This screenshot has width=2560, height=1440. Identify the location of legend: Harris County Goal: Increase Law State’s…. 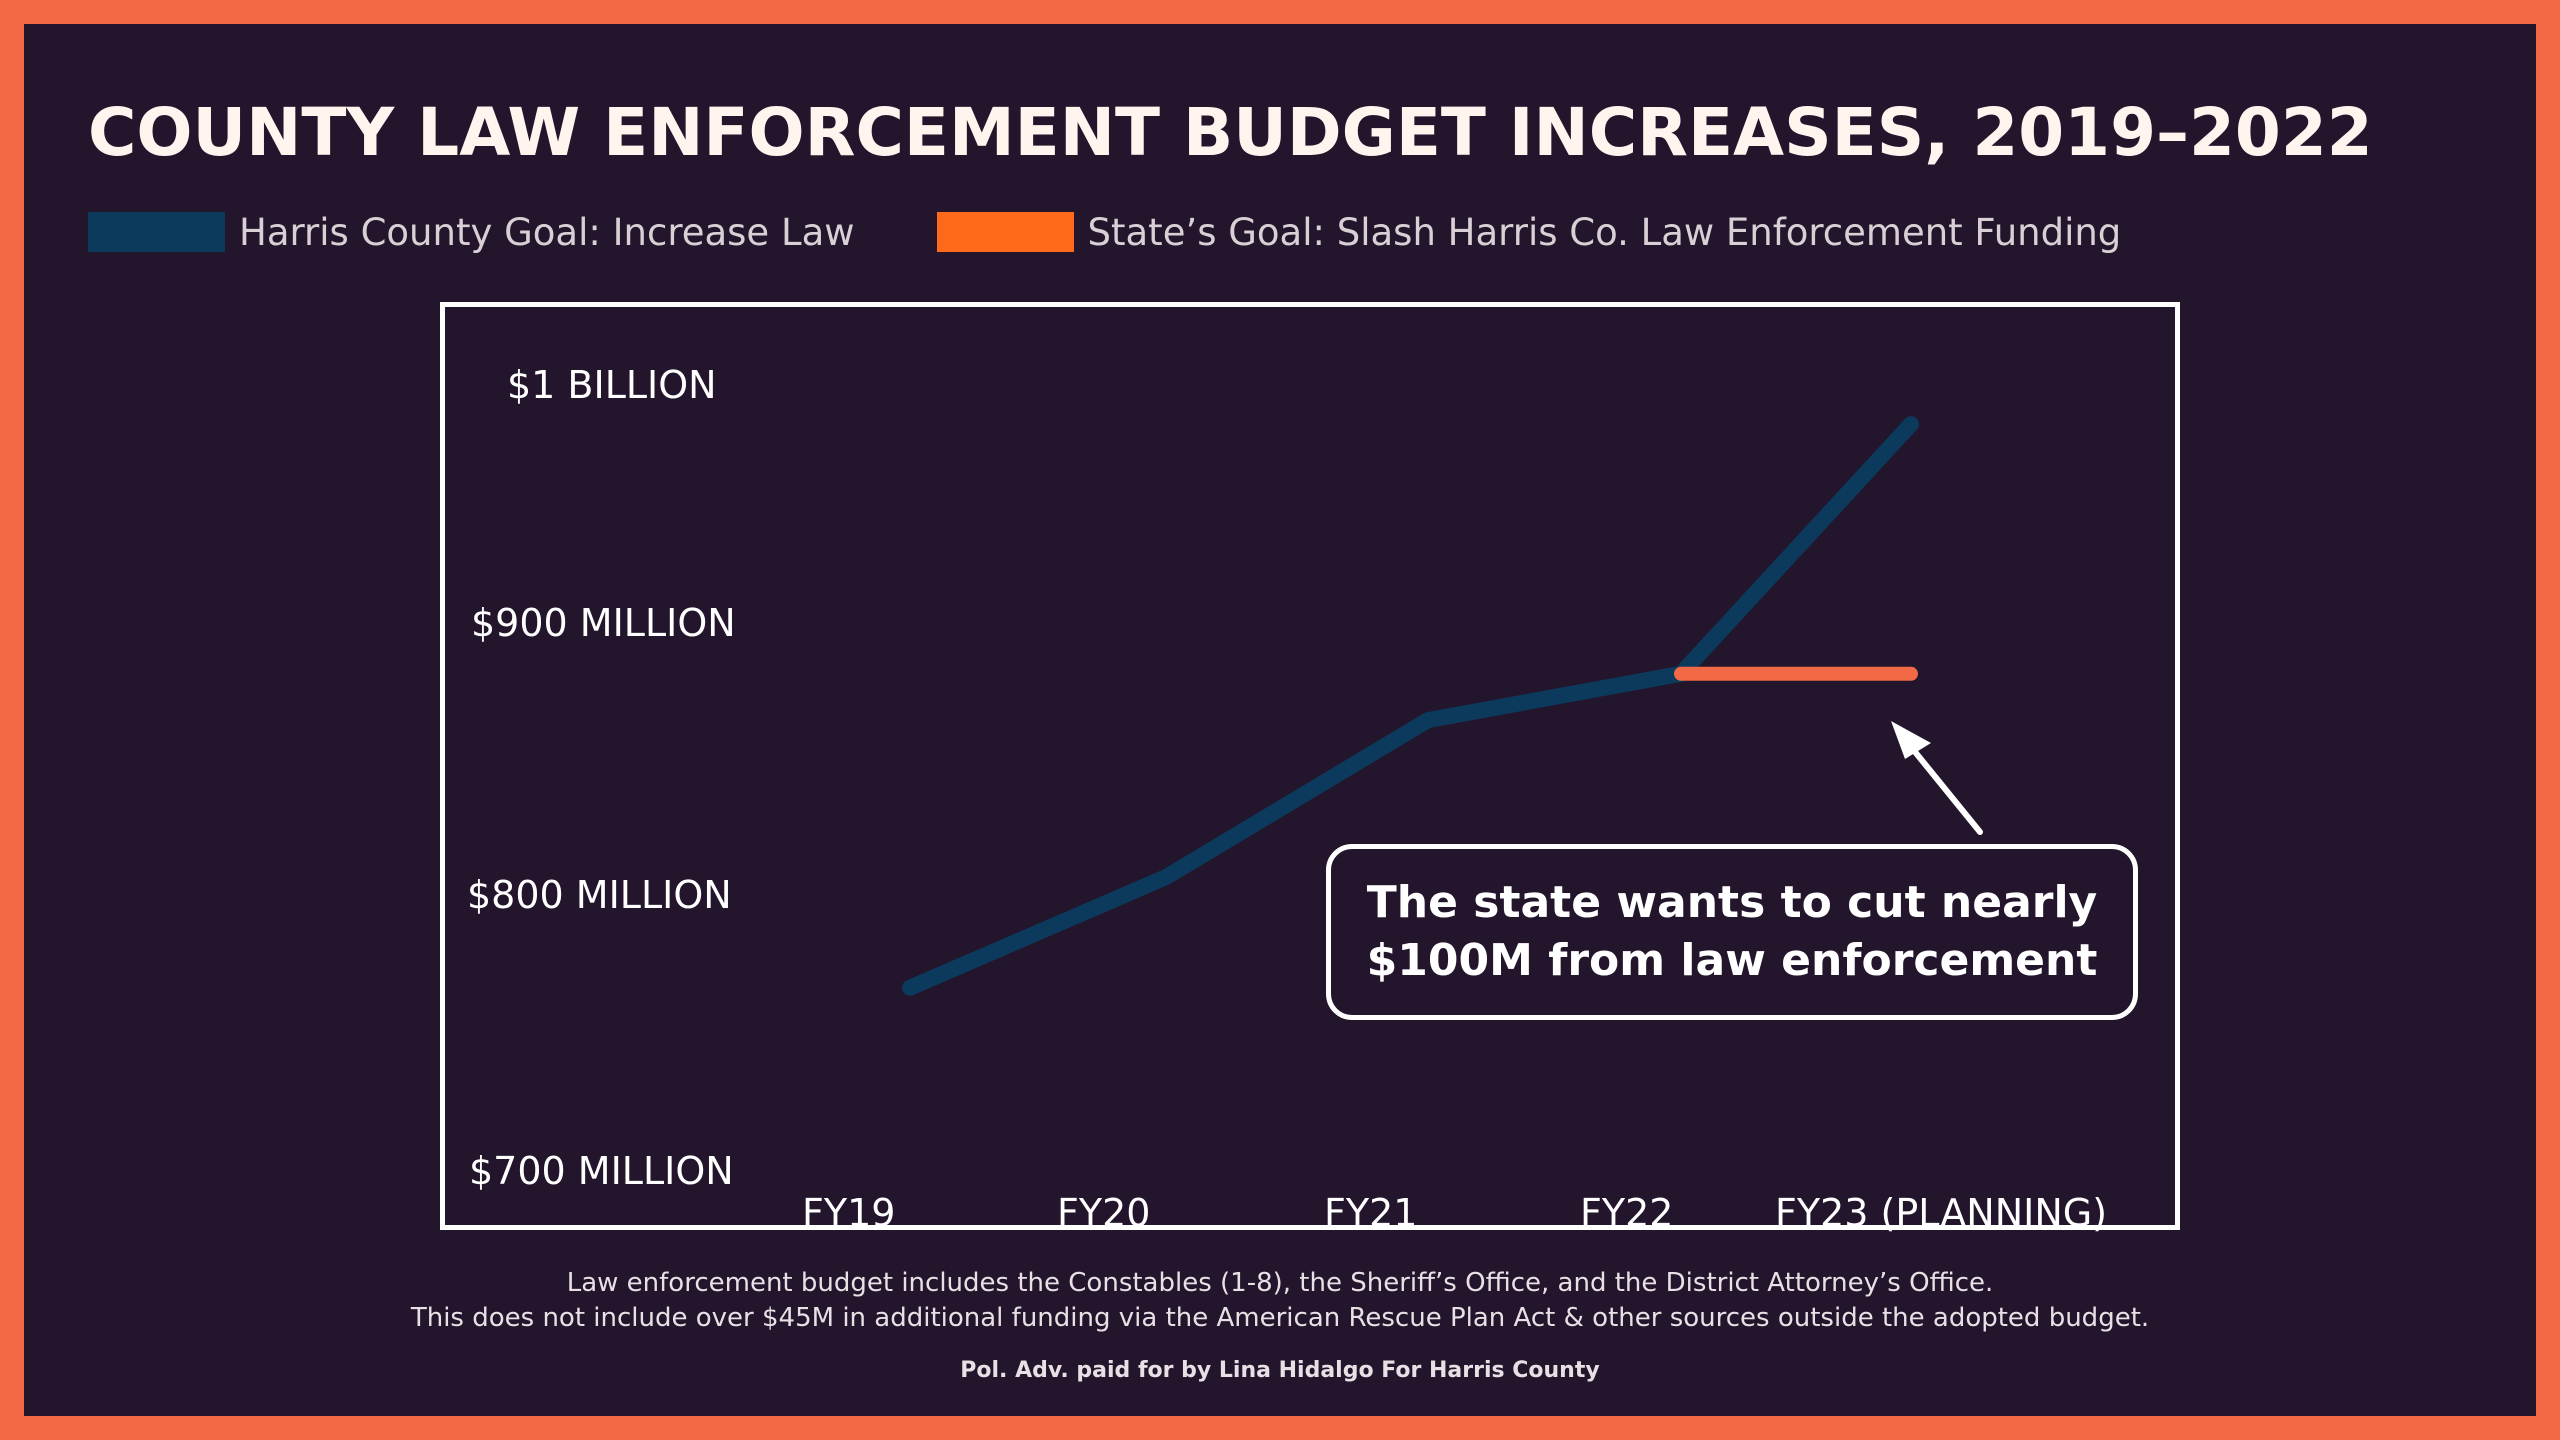
(1145, 232).